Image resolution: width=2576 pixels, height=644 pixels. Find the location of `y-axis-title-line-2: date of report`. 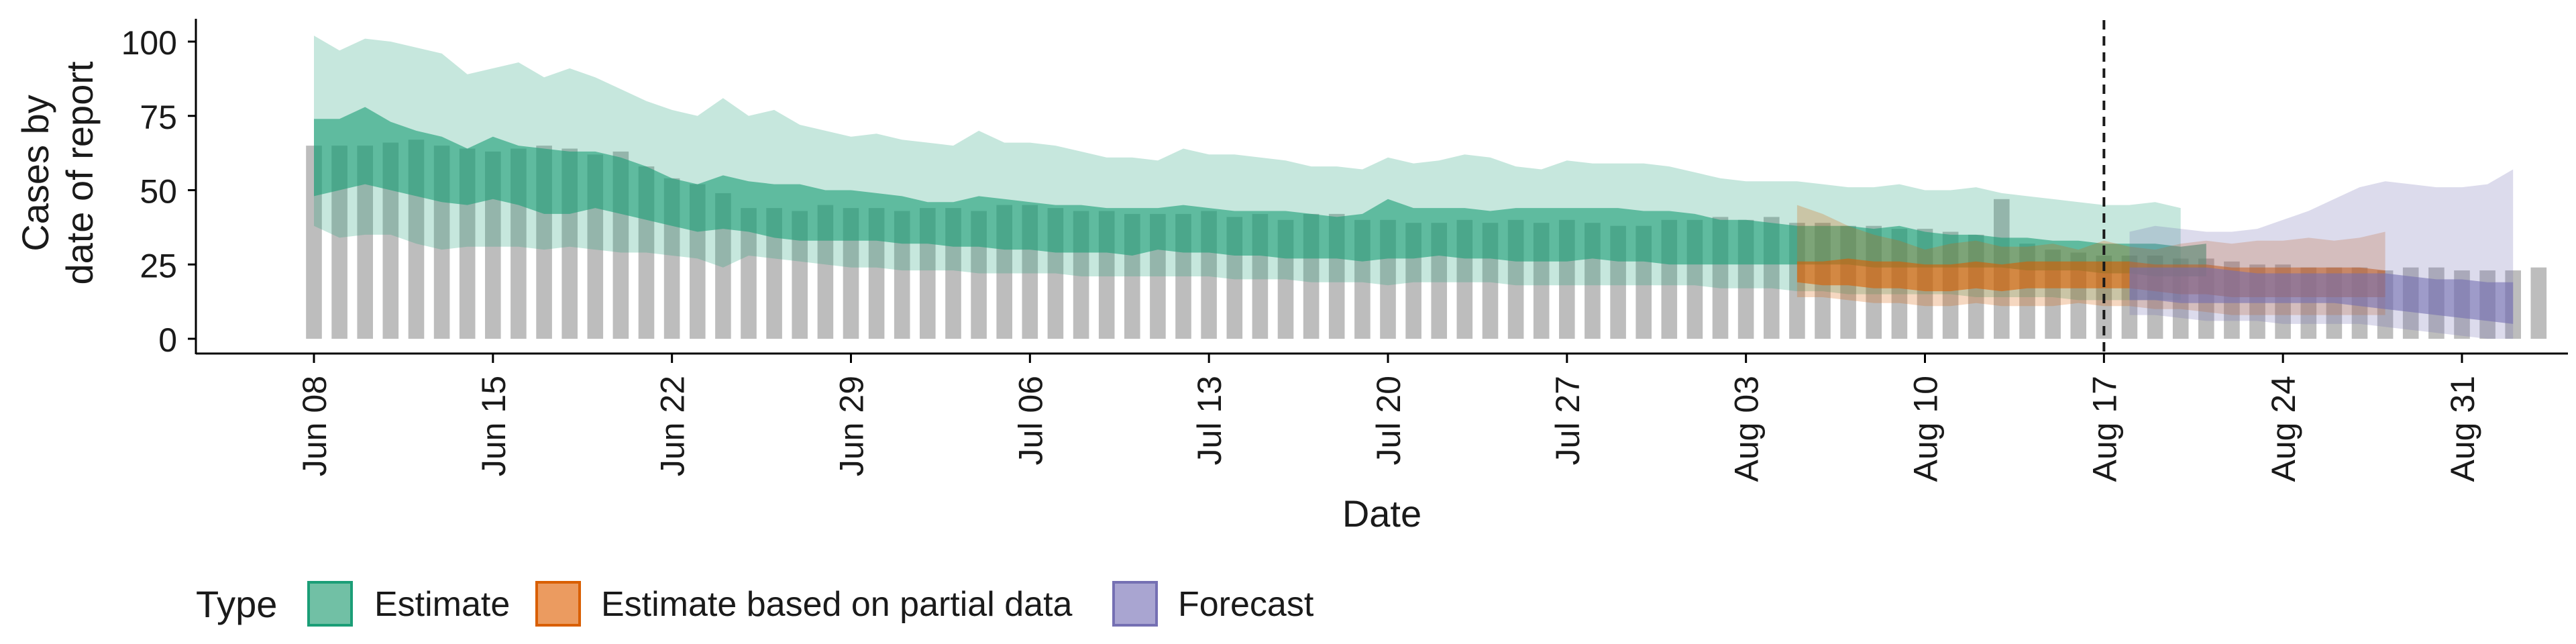

y-axis-title-line-2: date of report is located at coordinates (79, 173).